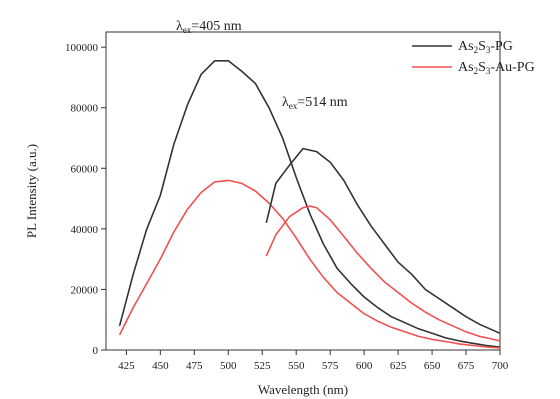 The height and width of the screenshot is (399, 560). What do you see at coordinates (126, 366) in the screenshot?
I see `x-tick-label: 425` at bounding box center [126, 366].